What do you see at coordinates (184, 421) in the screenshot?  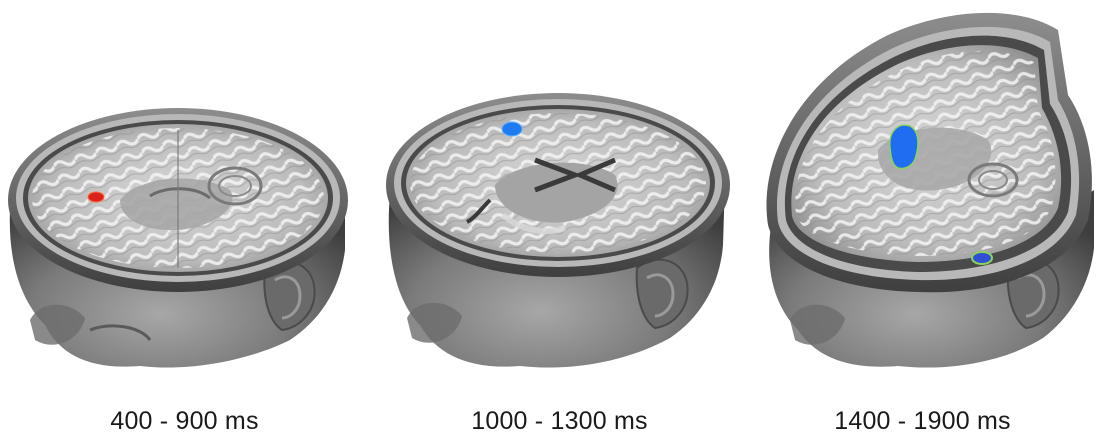 I see `time-window-label: 400 - 900 ms` at bounding box center [184, 421].